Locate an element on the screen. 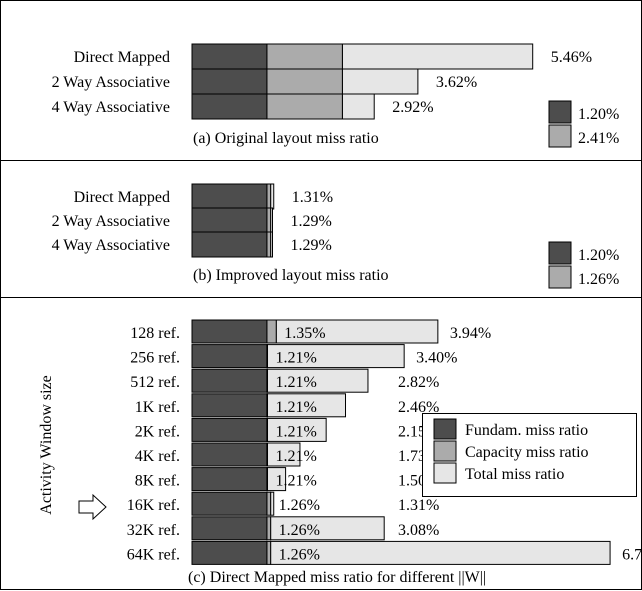 This screenshot has height=591, width=642. panel-a-bar-1-fundamental-segment is located at coordinates (229, 81).